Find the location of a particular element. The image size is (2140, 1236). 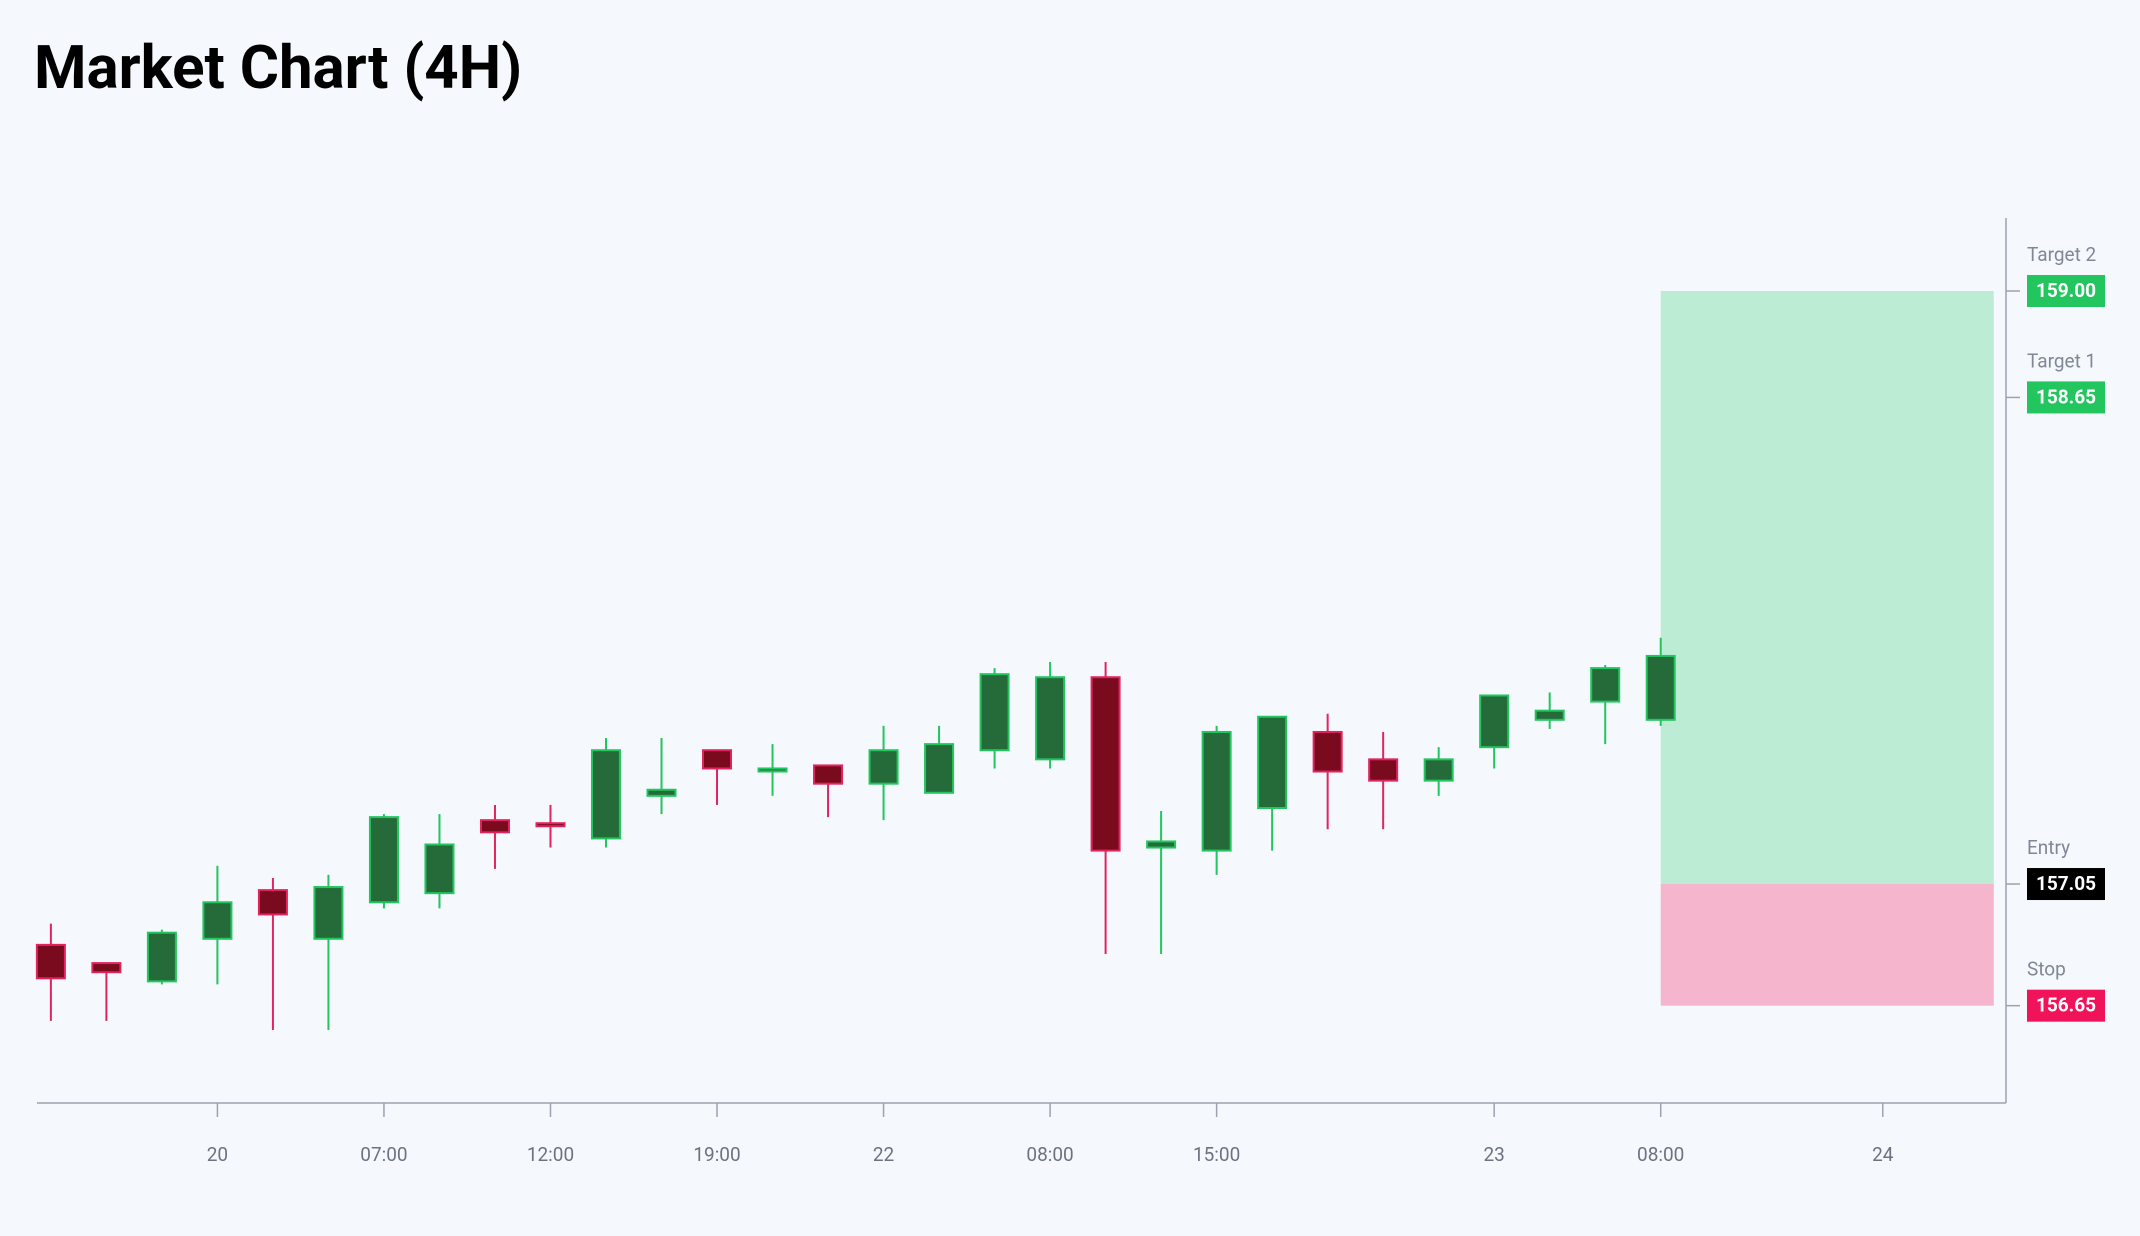

x-tick-label: 07:00 is located at coordinates (383, 1154).